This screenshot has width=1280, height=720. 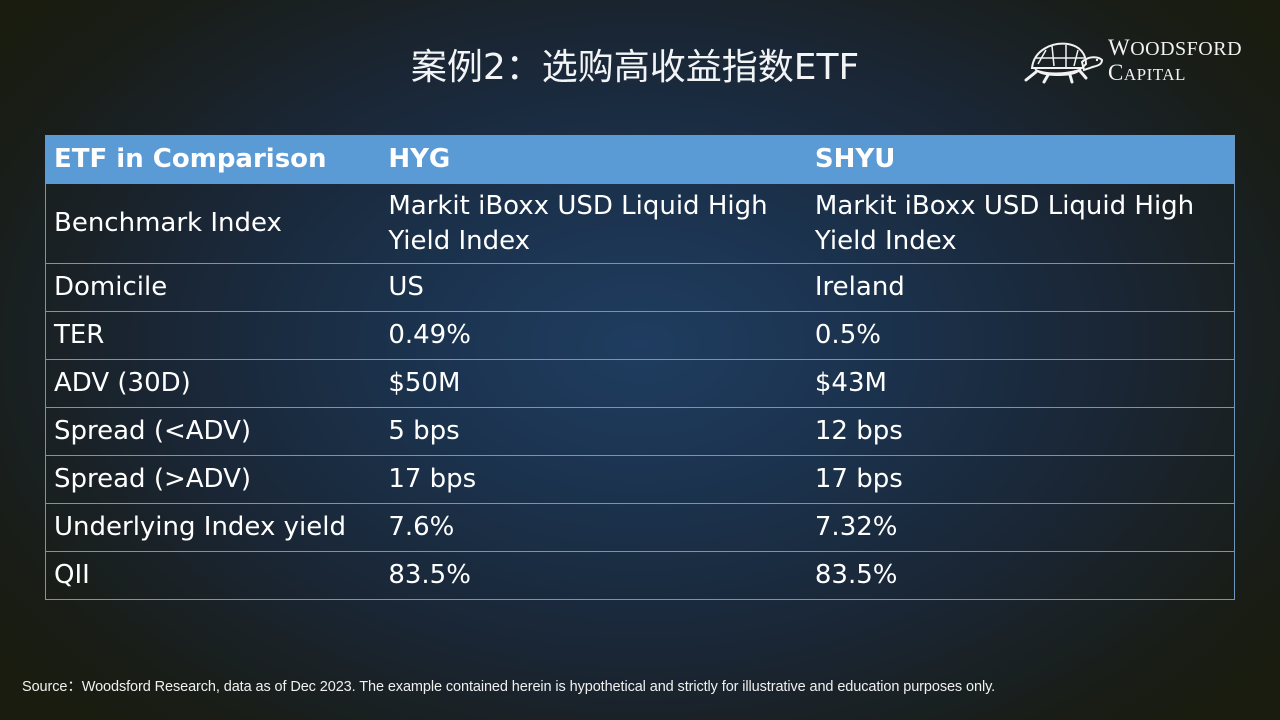 I want to click on table-row-underlying-yield: Underlying Index yield 7.6% 7.32%, so click(x=640, y=527).